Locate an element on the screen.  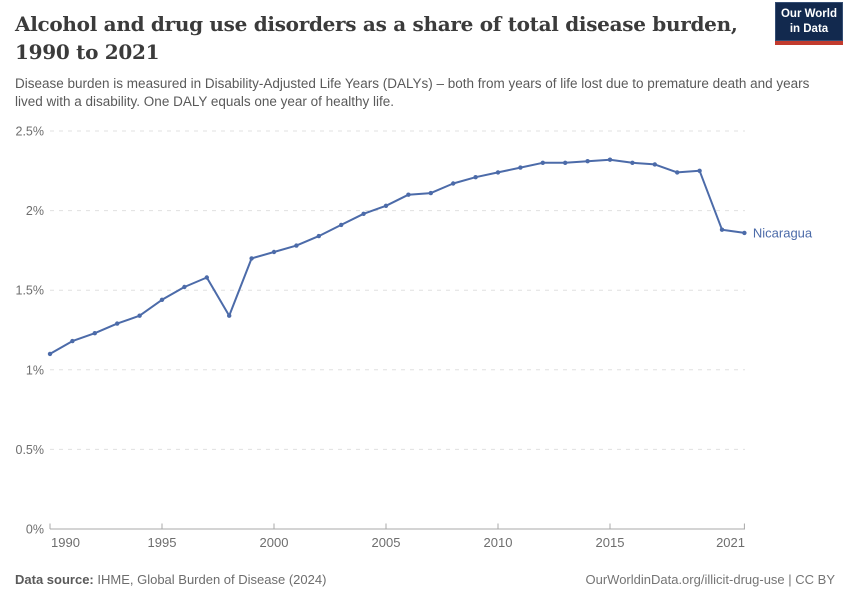
y-tick-label: 1.5% is located at coordinates (30, 291).